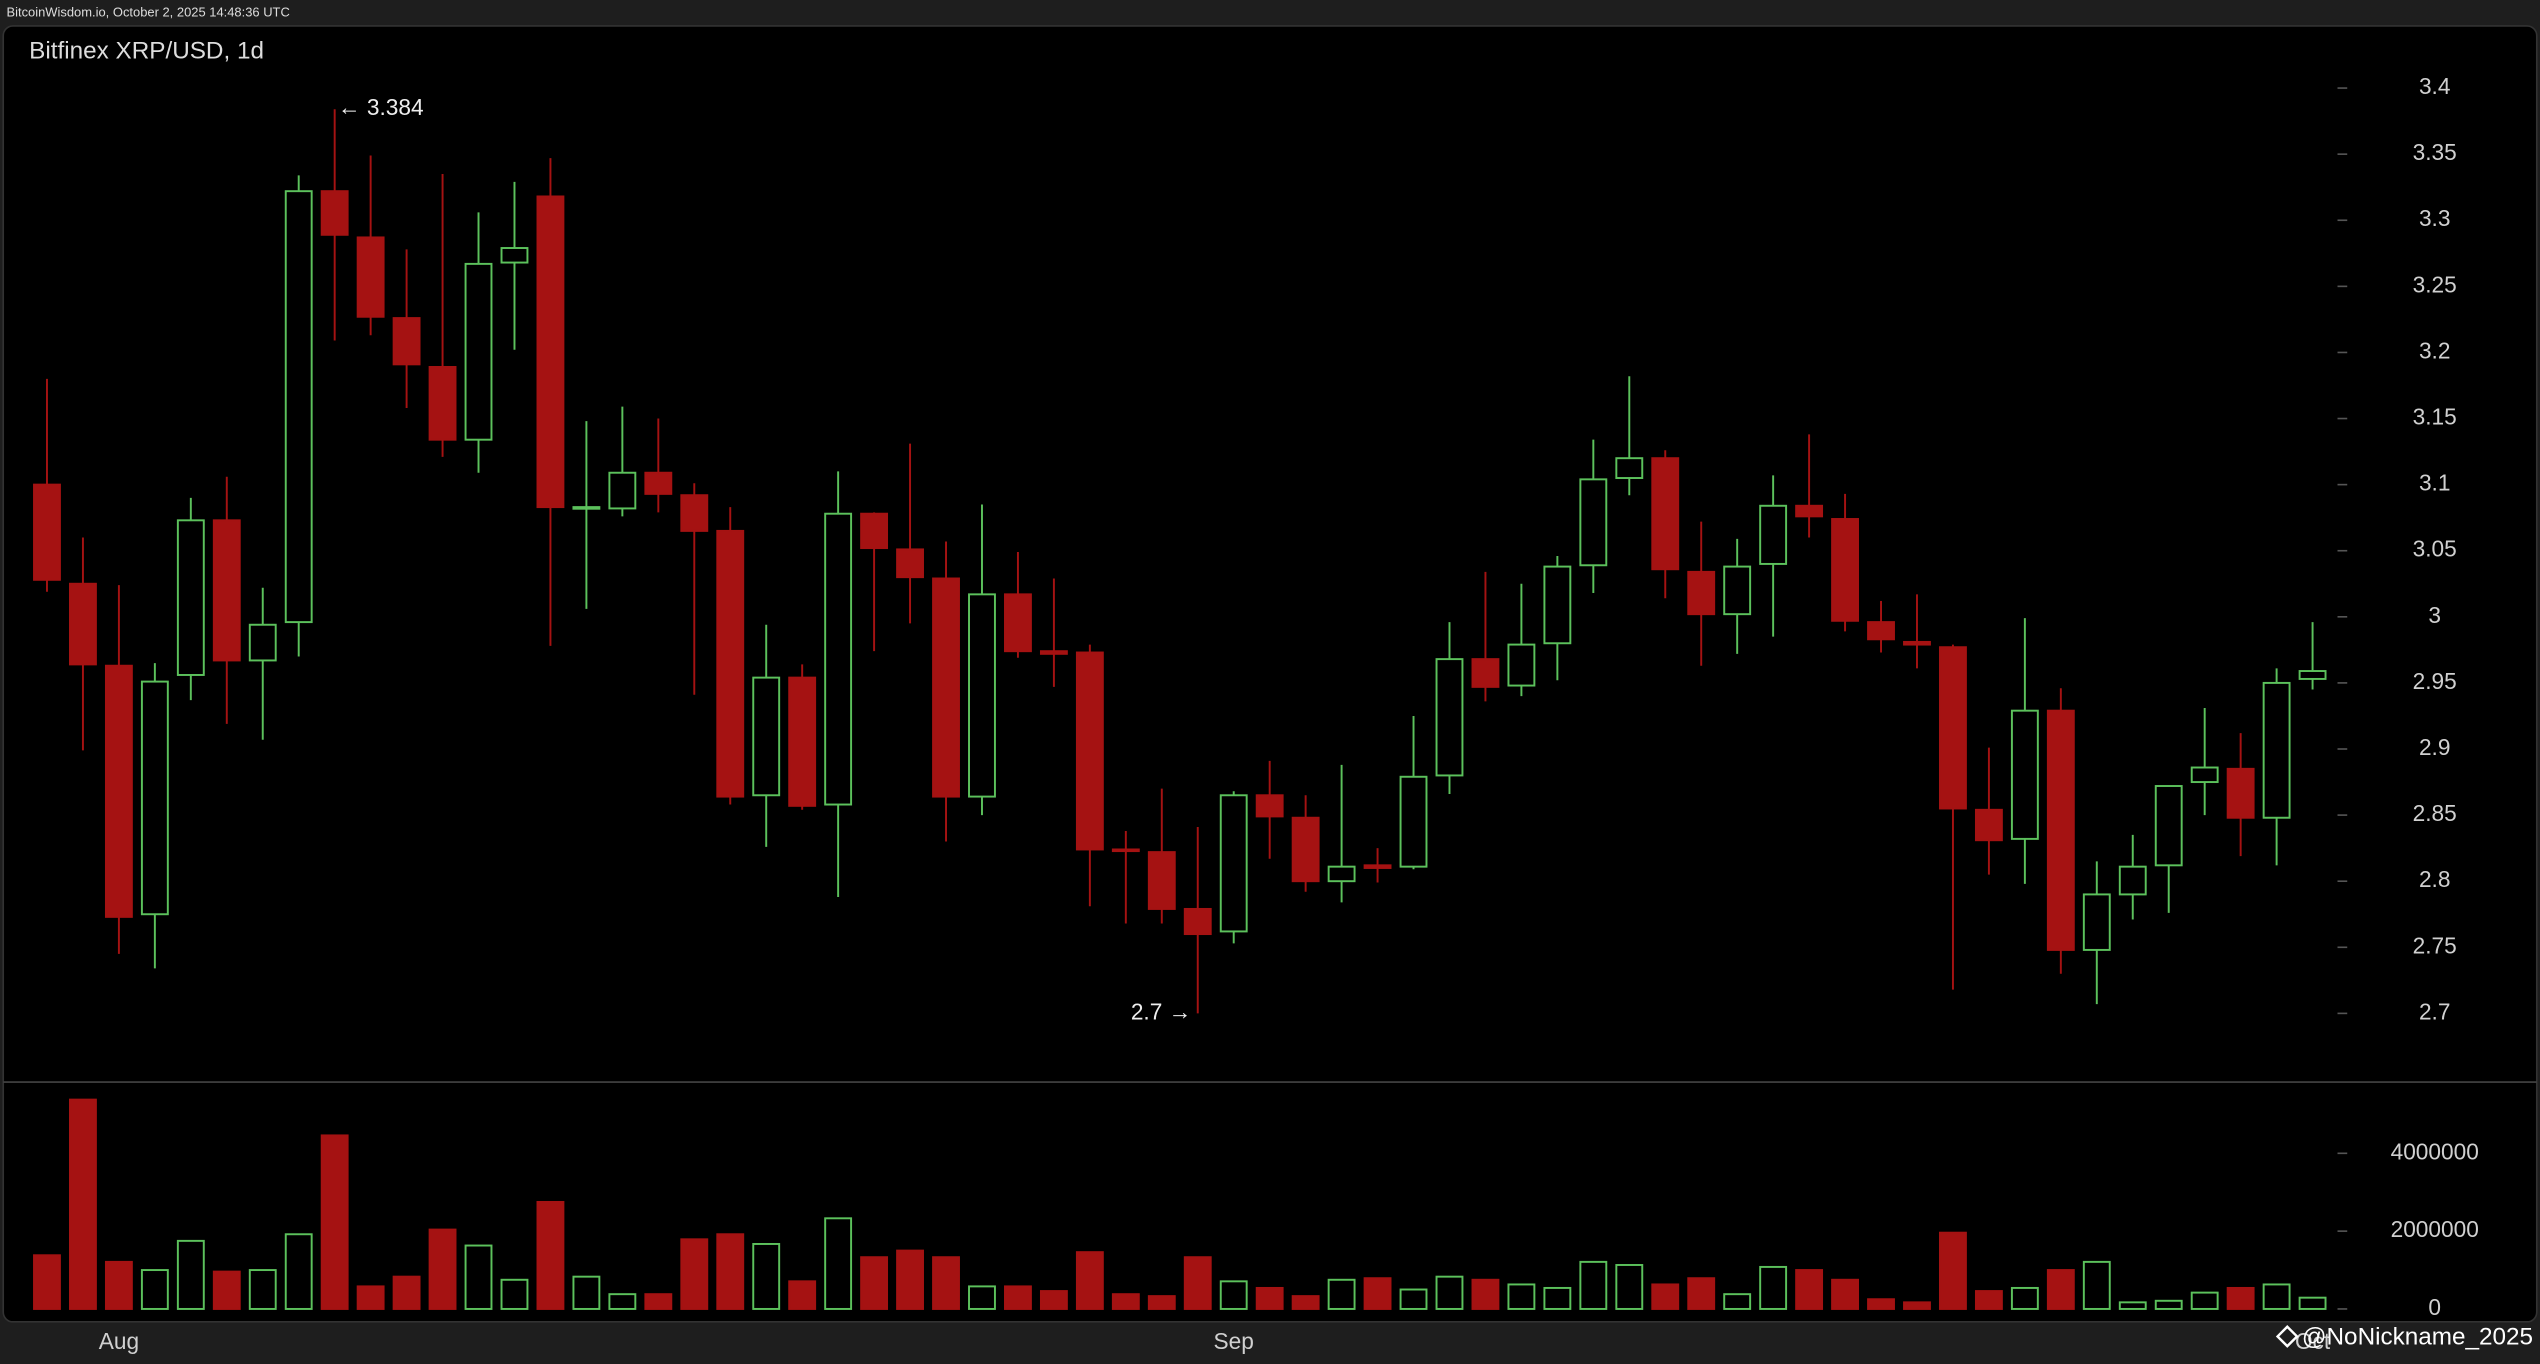 This screenshot has height=1364, width=2540. I want to click on y-tick-label: 2.75, so click(2435, 945).